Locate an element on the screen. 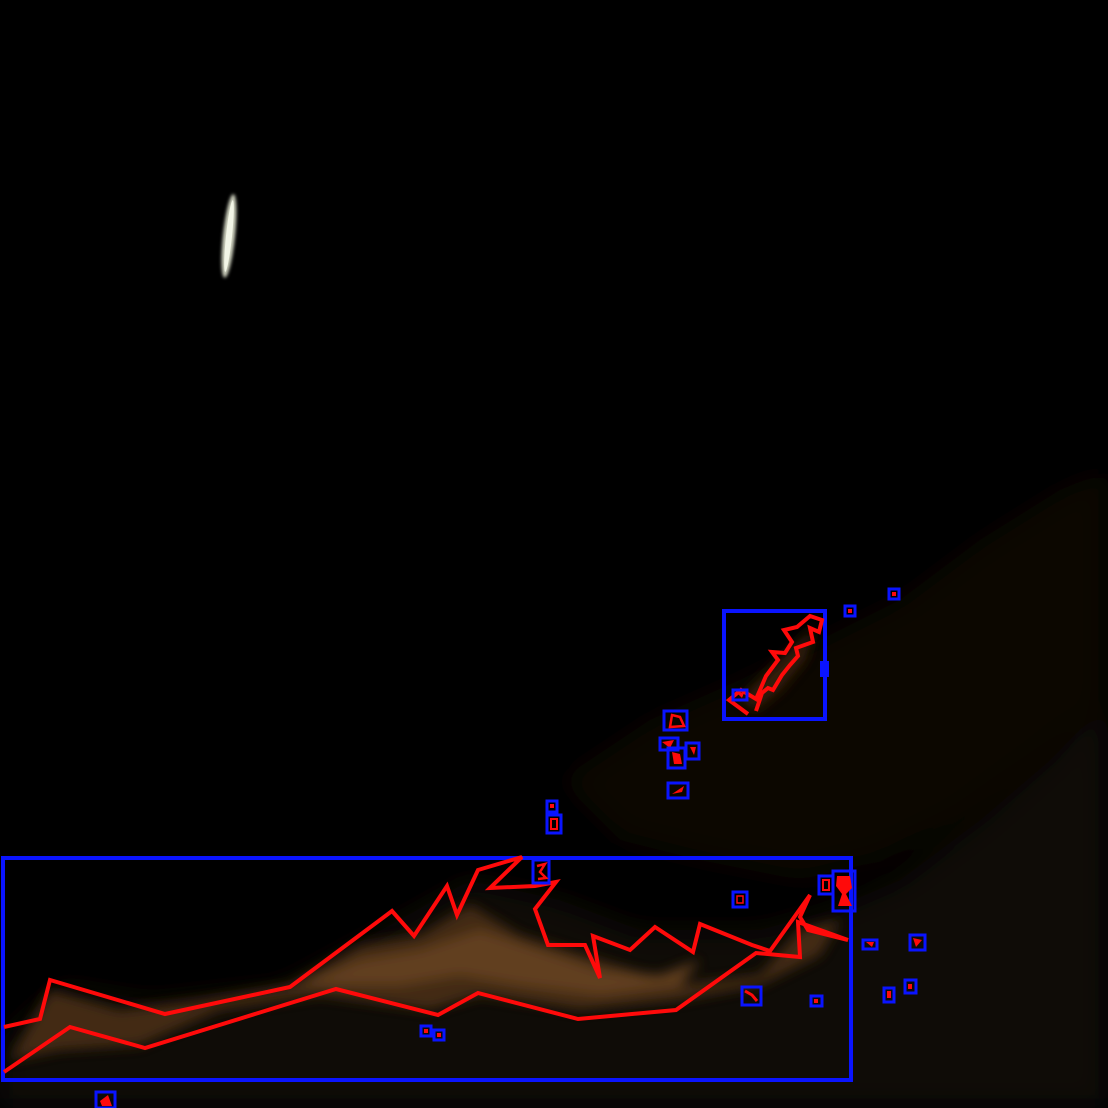 The image size is (1108, 1108). detection-polygon-large-upper is located at coordinates (775, 664).